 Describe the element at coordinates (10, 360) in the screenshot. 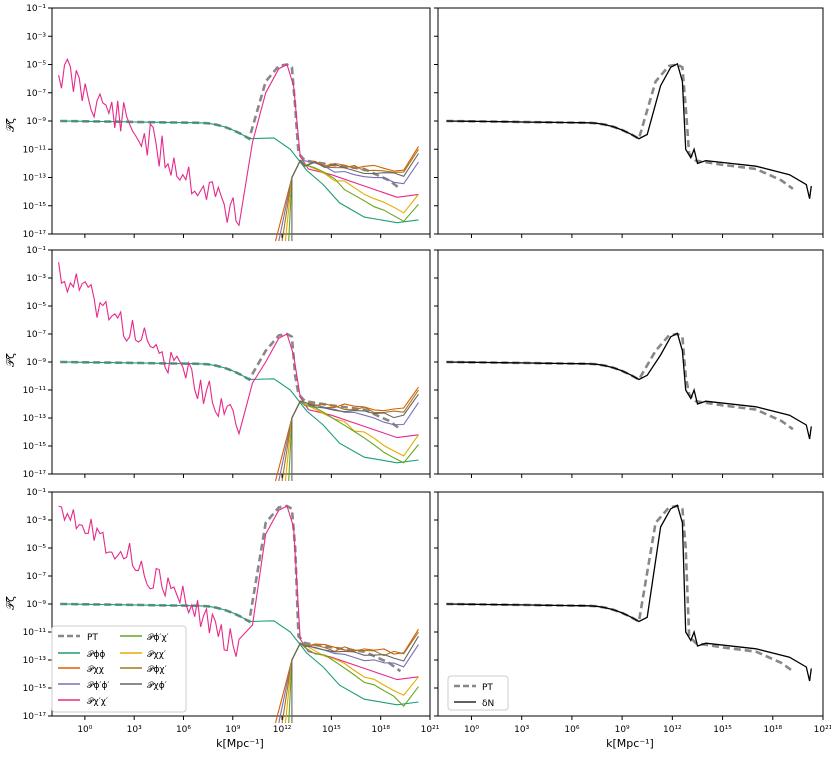

I see `y-axis-label-row2: 𝒫ζ` at that location.